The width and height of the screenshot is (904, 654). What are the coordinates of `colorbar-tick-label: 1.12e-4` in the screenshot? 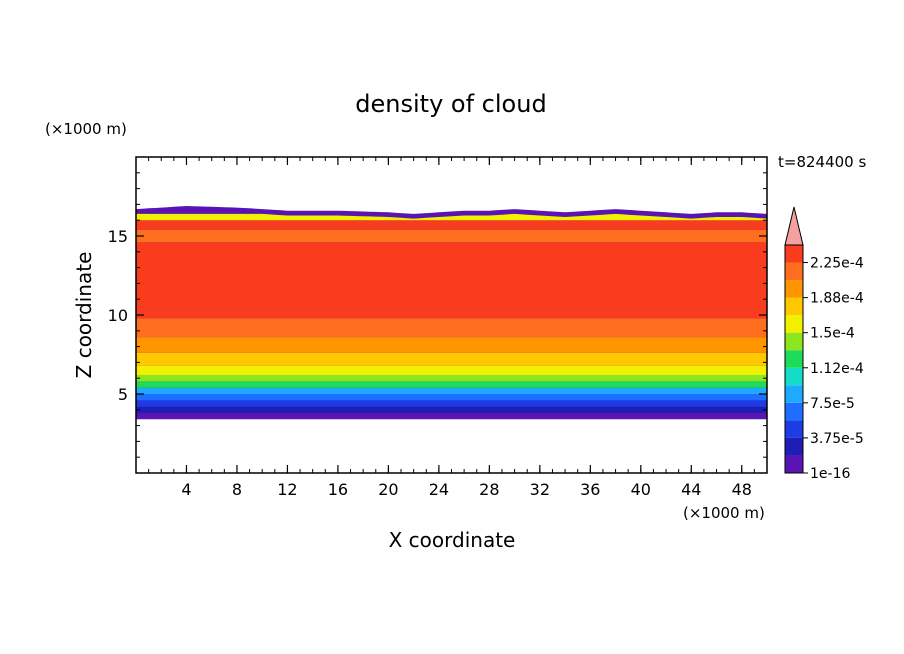 It's located at (837, 369).